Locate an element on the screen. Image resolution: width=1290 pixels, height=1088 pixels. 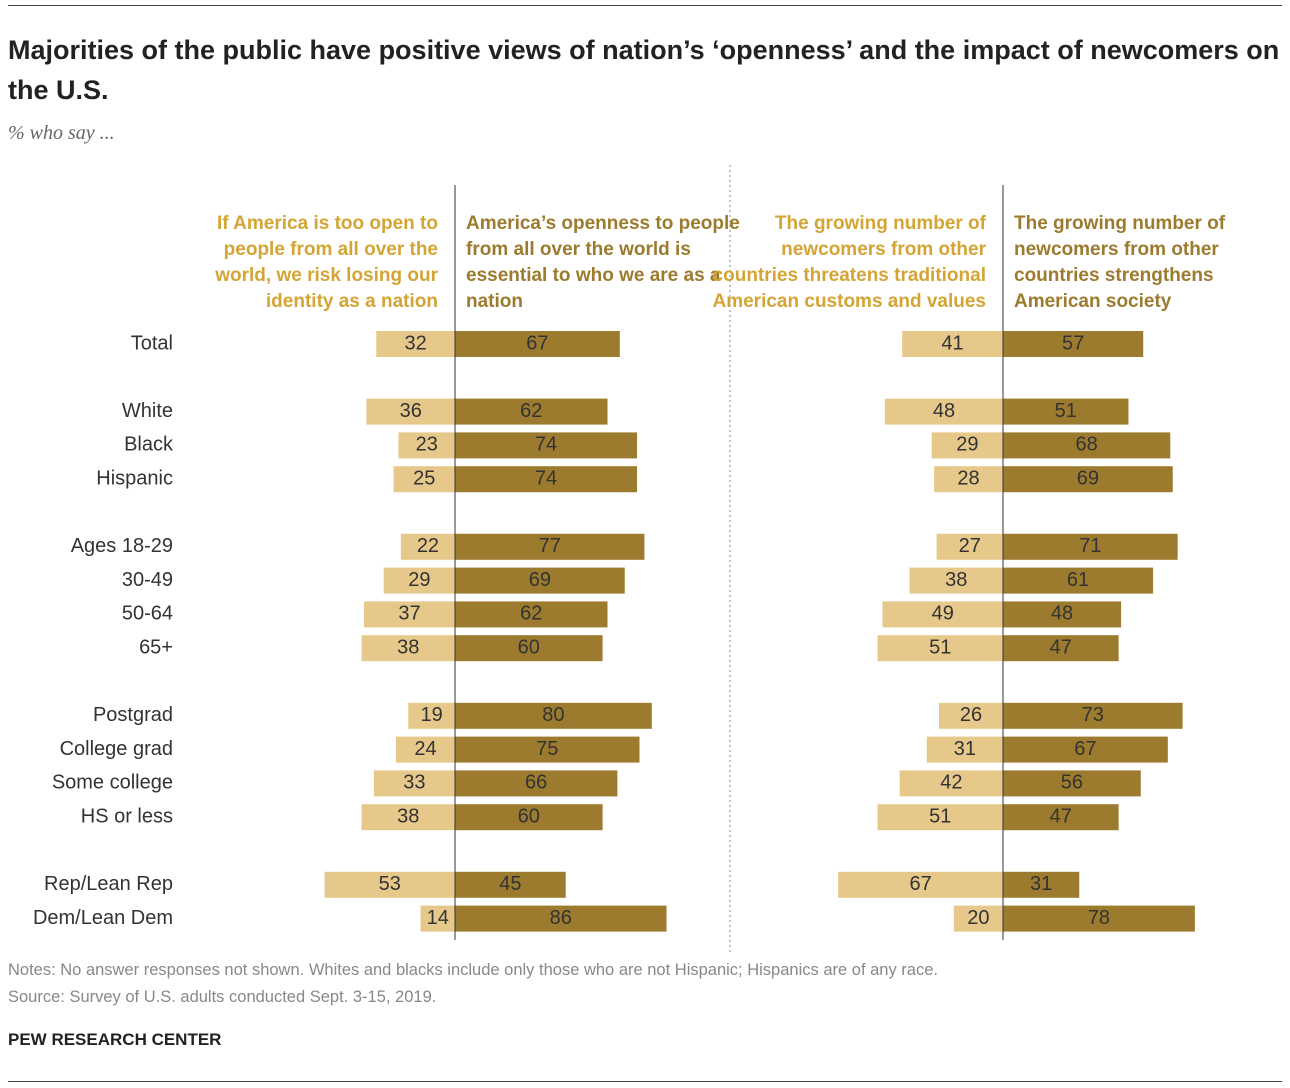
category-label: Total is located at coordinates (152, 343).